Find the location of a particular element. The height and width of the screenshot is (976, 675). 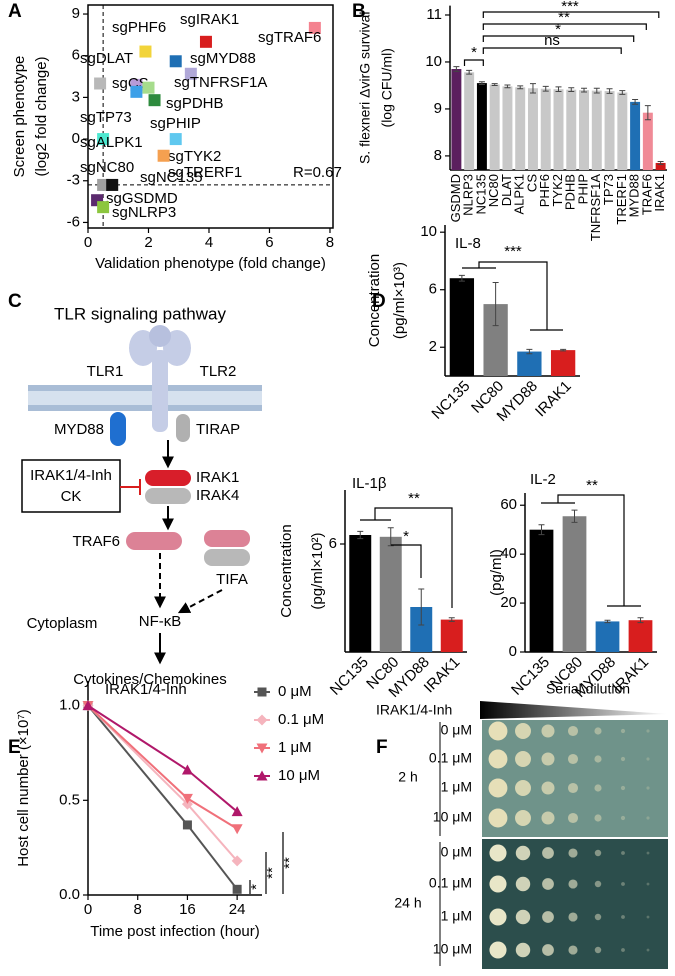

diagram-title: TLR signaling pathway is located at coordinates (140, 313).